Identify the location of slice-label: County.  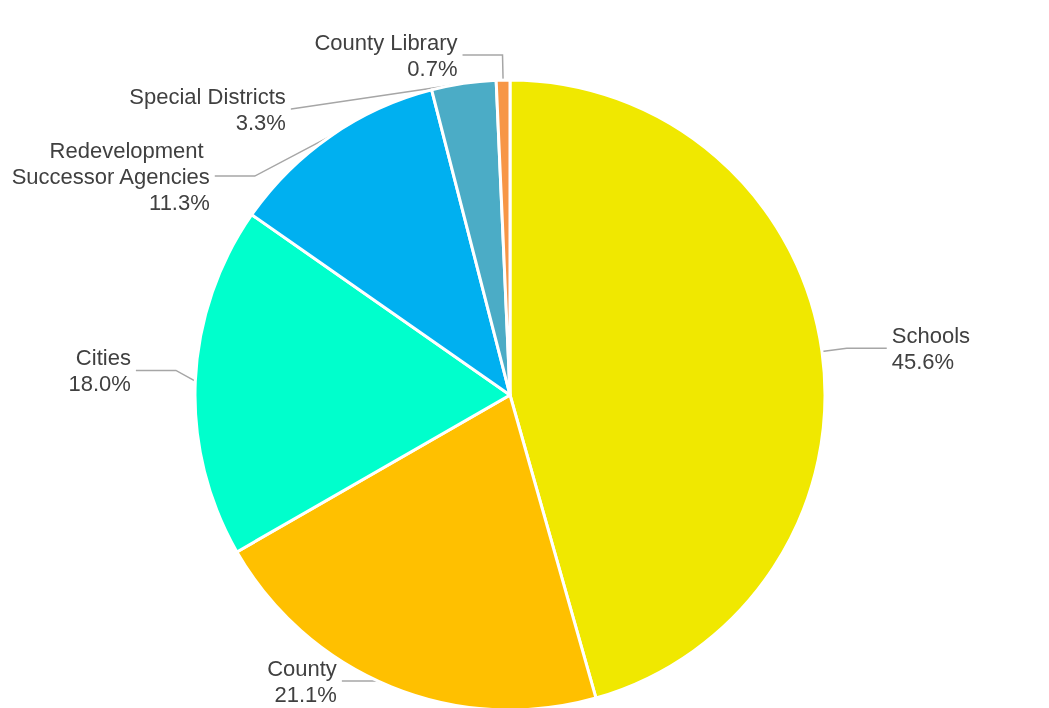
(302, 668).